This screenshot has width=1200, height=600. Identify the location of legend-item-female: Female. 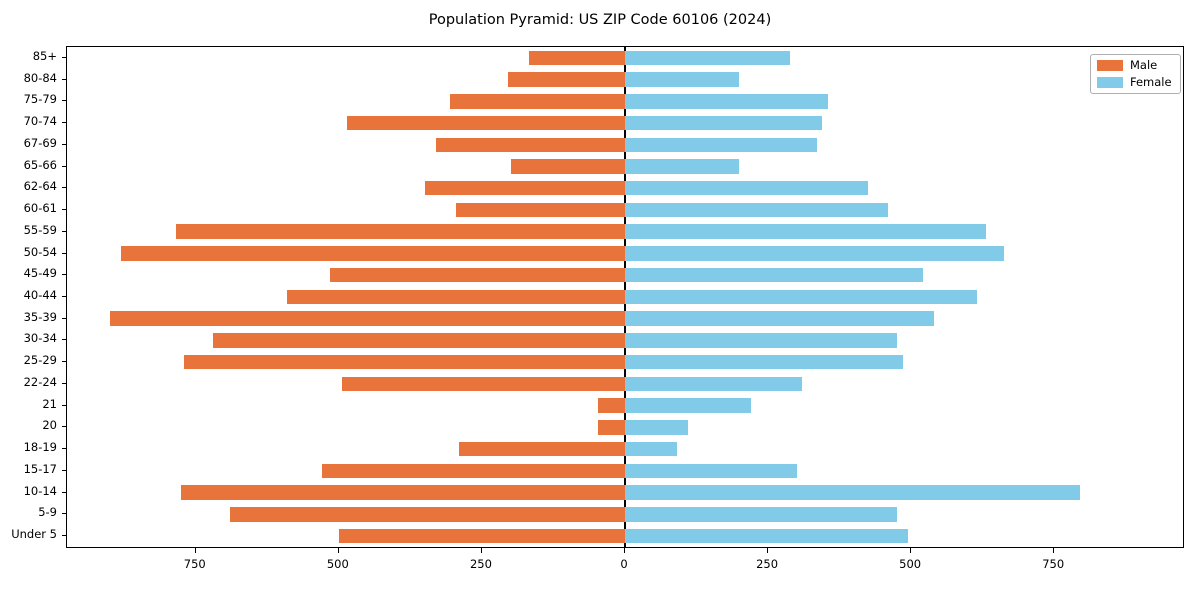
(1134, 81).